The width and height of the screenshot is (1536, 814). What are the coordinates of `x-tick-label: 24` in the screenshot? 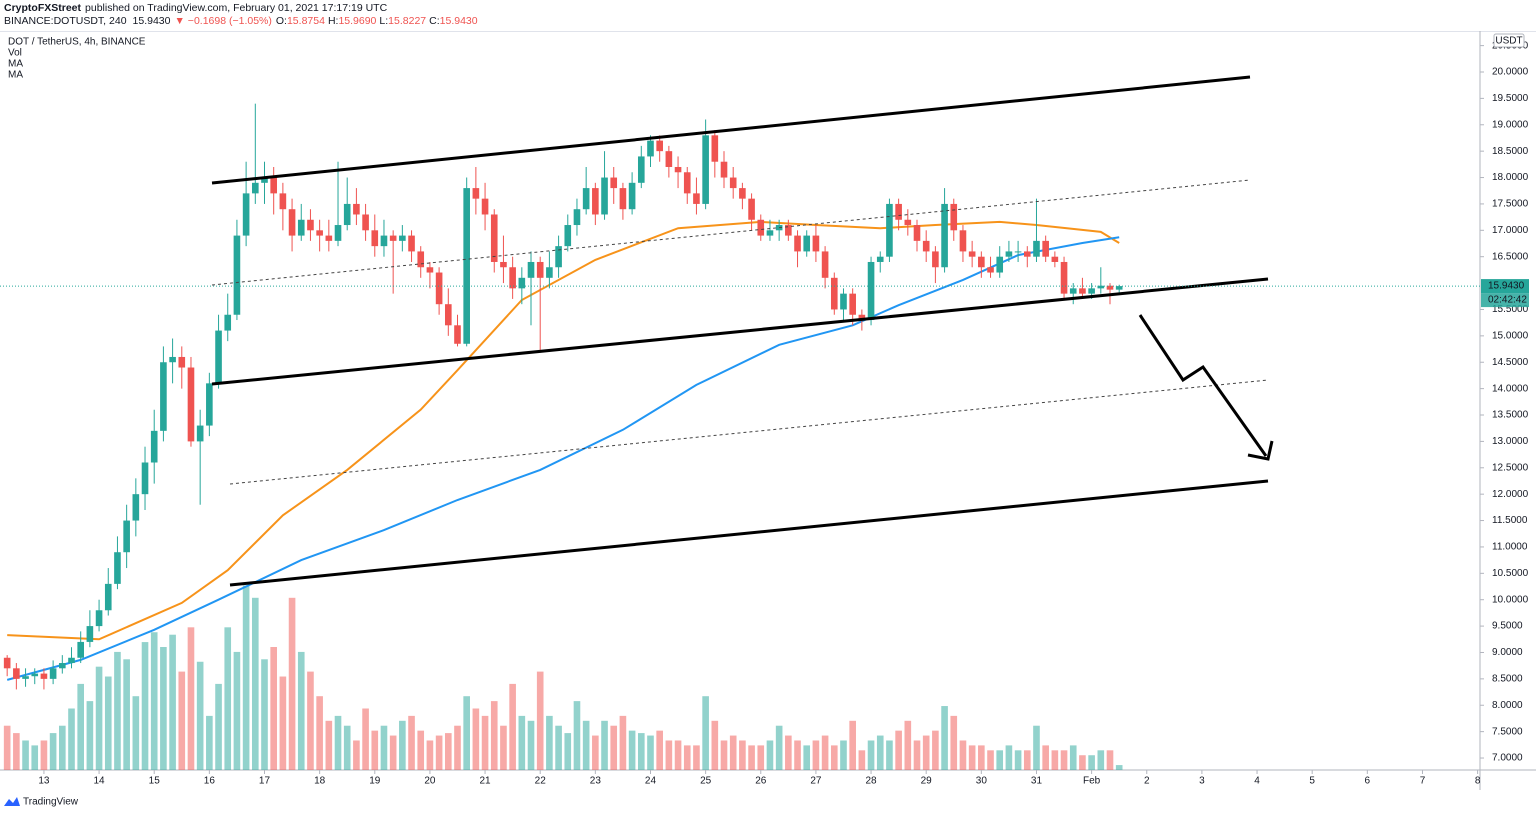 It's located at (651, 781).